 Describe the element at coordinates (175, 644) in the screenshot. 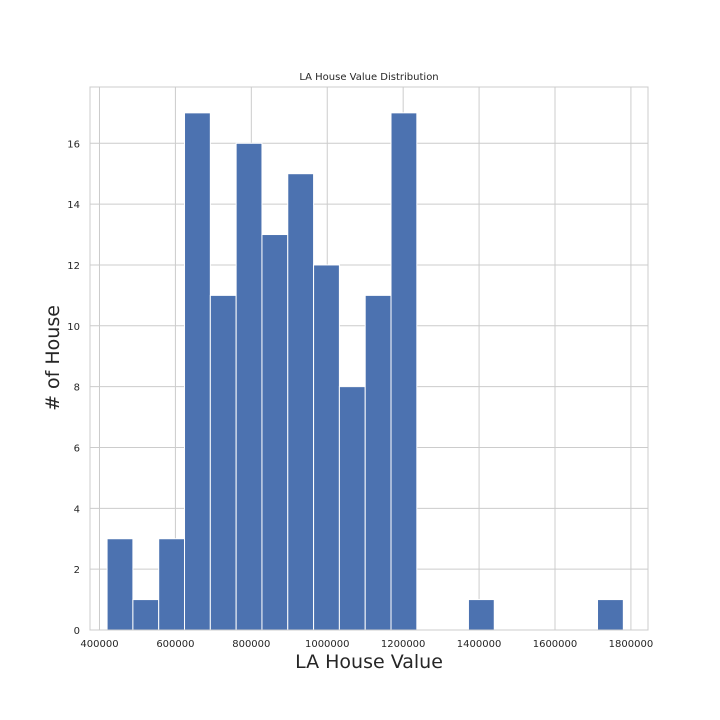

I see `x-tick-label: 600000` at that location.